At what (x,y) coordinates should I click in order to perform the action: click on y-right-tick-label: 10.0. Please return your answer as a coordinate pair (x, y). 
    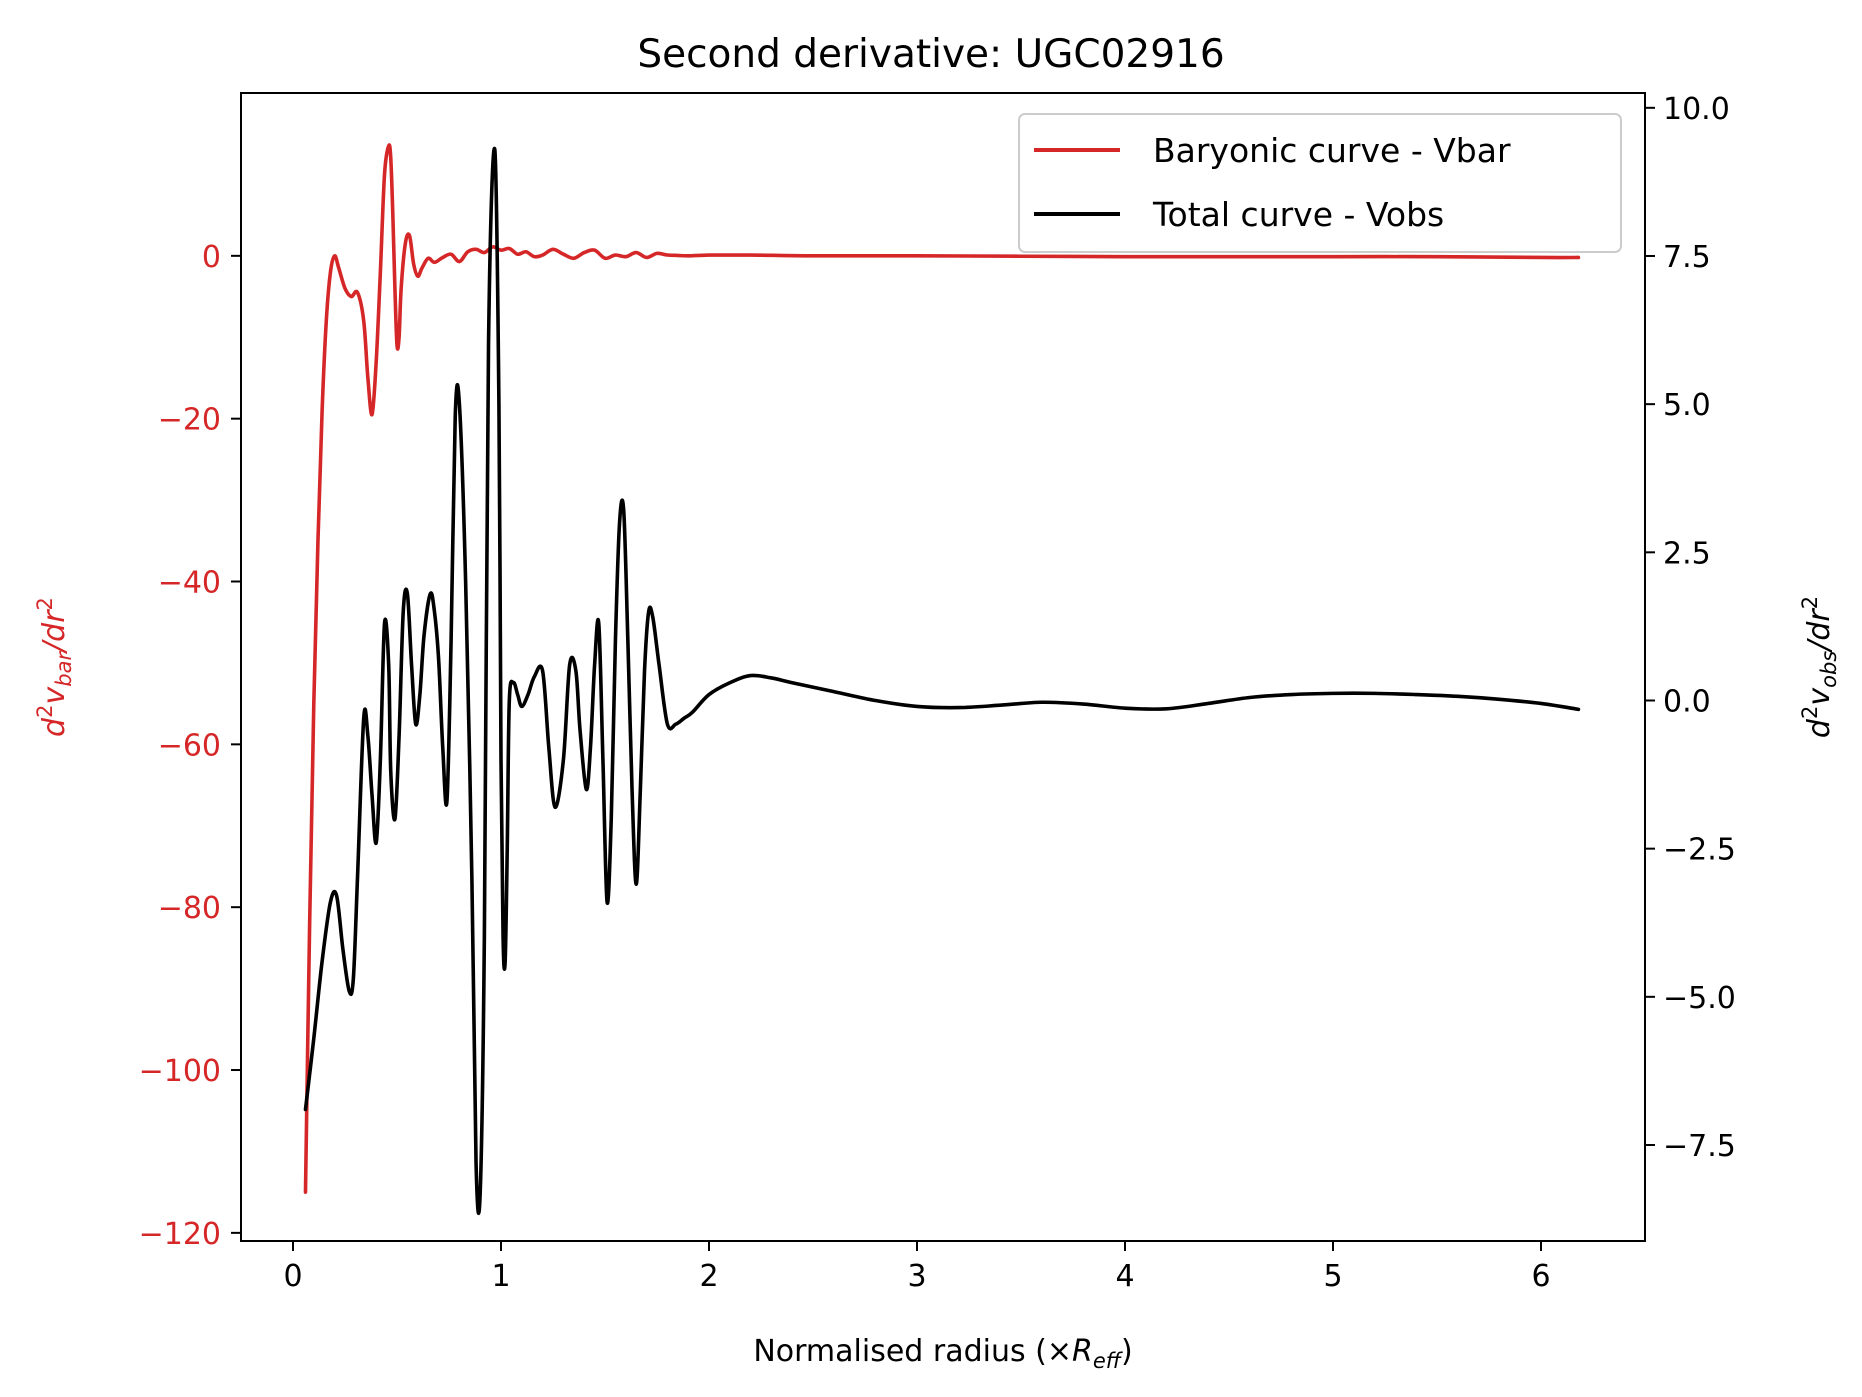
    Looking at the image, I should click on (1696, 109).